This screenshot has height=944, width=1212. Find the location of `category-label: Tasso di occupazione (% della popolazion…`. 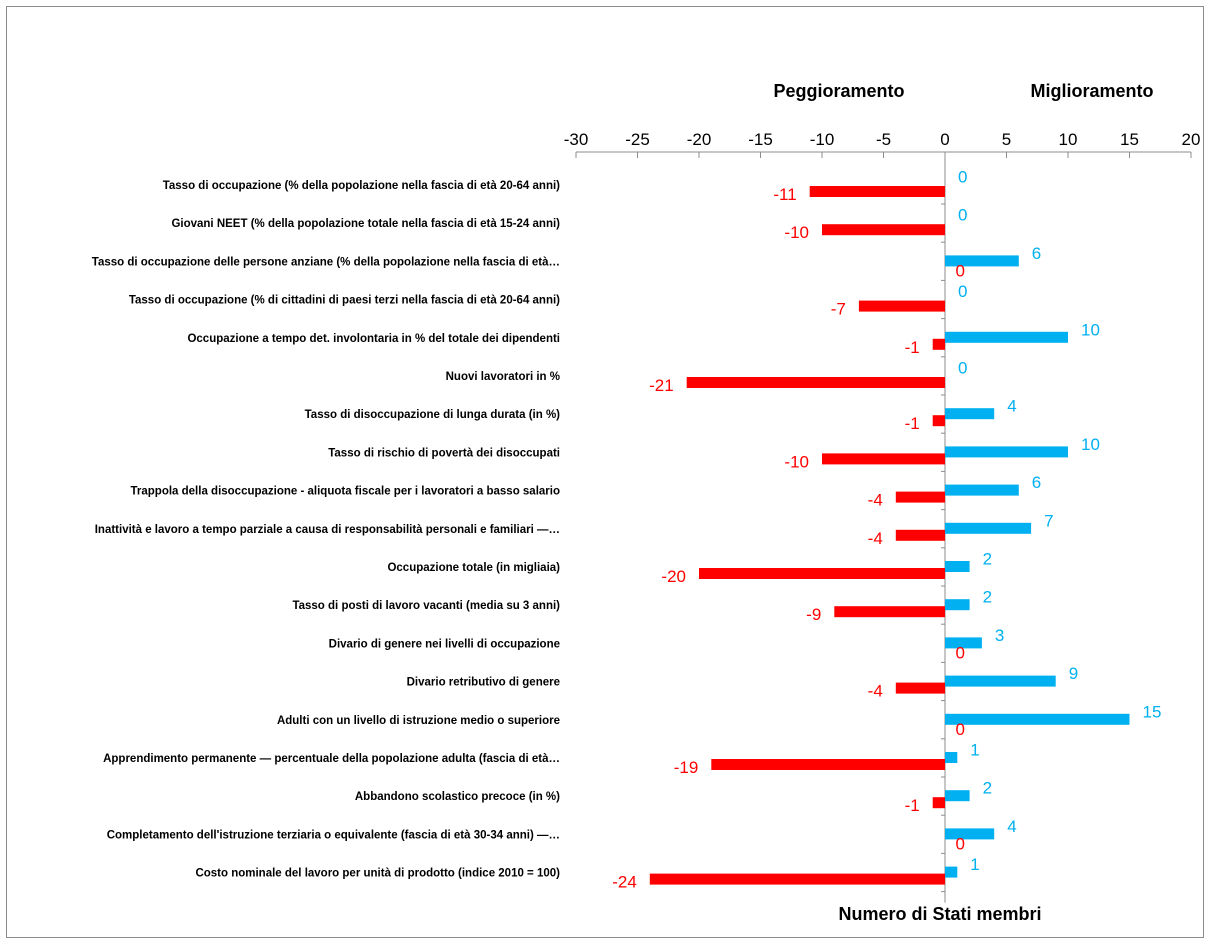

category-label: Tasso di occupazione (% della popolazion… is located at coordinates (361, 186).